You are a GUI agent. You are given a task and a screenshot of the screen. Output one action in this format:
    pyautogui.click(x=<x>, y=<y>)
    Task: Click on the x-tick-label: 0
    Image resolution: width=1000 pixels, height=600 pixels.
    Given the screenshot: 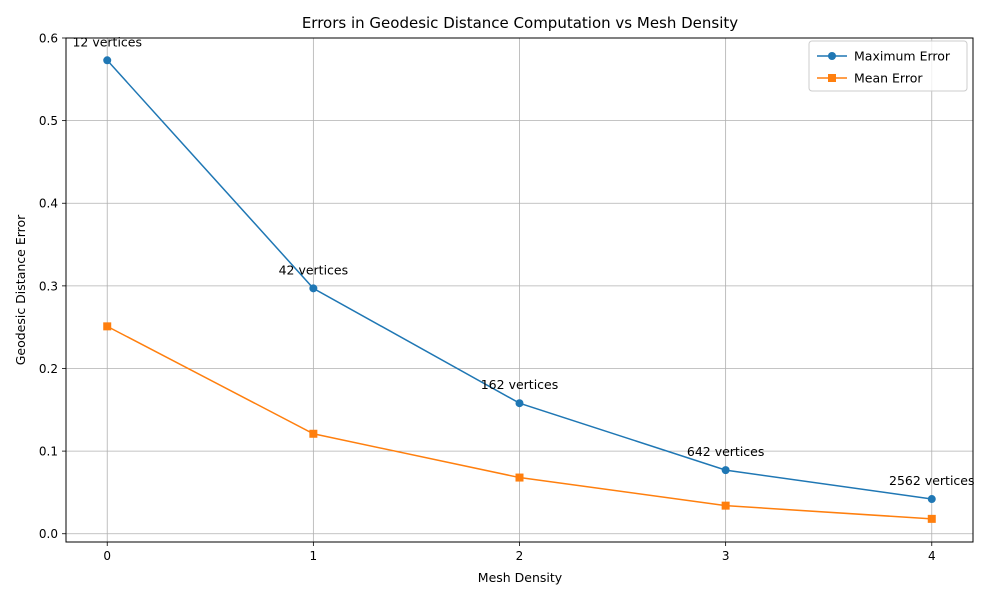 What is the action you would take?
    pyautogui.click(x=107, y=556)
    